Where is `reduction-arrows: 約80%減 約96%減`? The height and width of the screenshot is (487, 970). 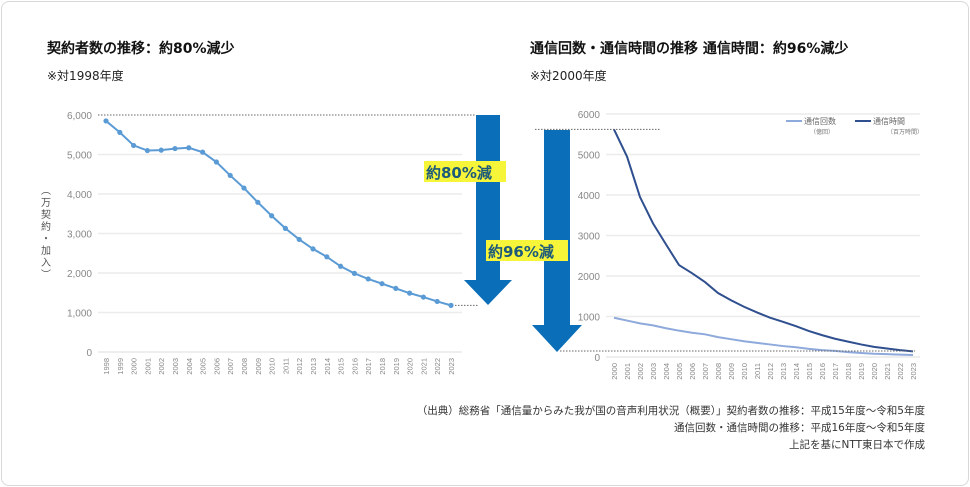
reduction-arrows: 約80%減 約96%減 is located at coordinates (503, 233).